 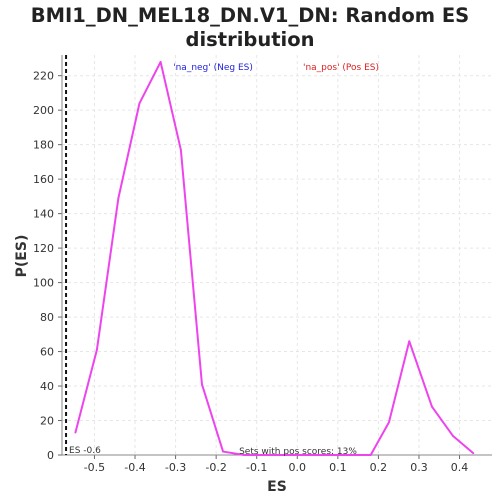 What do you see at coordinates (50, 455) in the screenshot?
I see `y-tick-label: 0` at bounding box center [50, 455].